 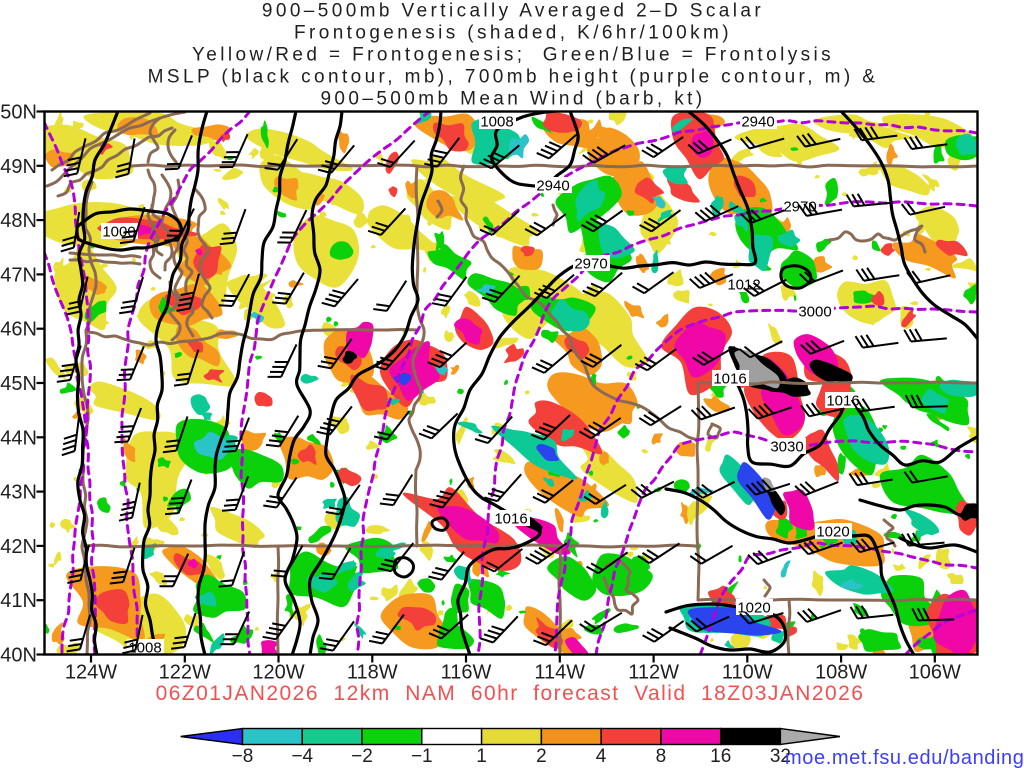 What do you see at coordinates (185, 673) in the screenshot?
I see `svg-text: 122W` at bounding box center [185, 673].